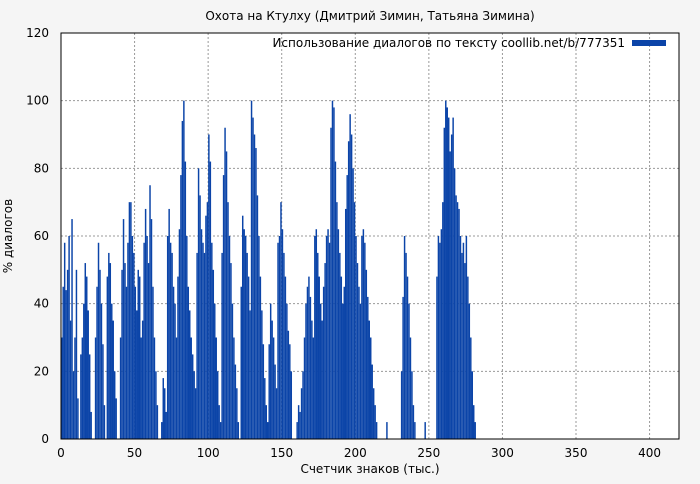  What do you see at coordinates (576, 453) in the screenshot?
I see `x-tick-label: 350` at bounding box center [576, 453].